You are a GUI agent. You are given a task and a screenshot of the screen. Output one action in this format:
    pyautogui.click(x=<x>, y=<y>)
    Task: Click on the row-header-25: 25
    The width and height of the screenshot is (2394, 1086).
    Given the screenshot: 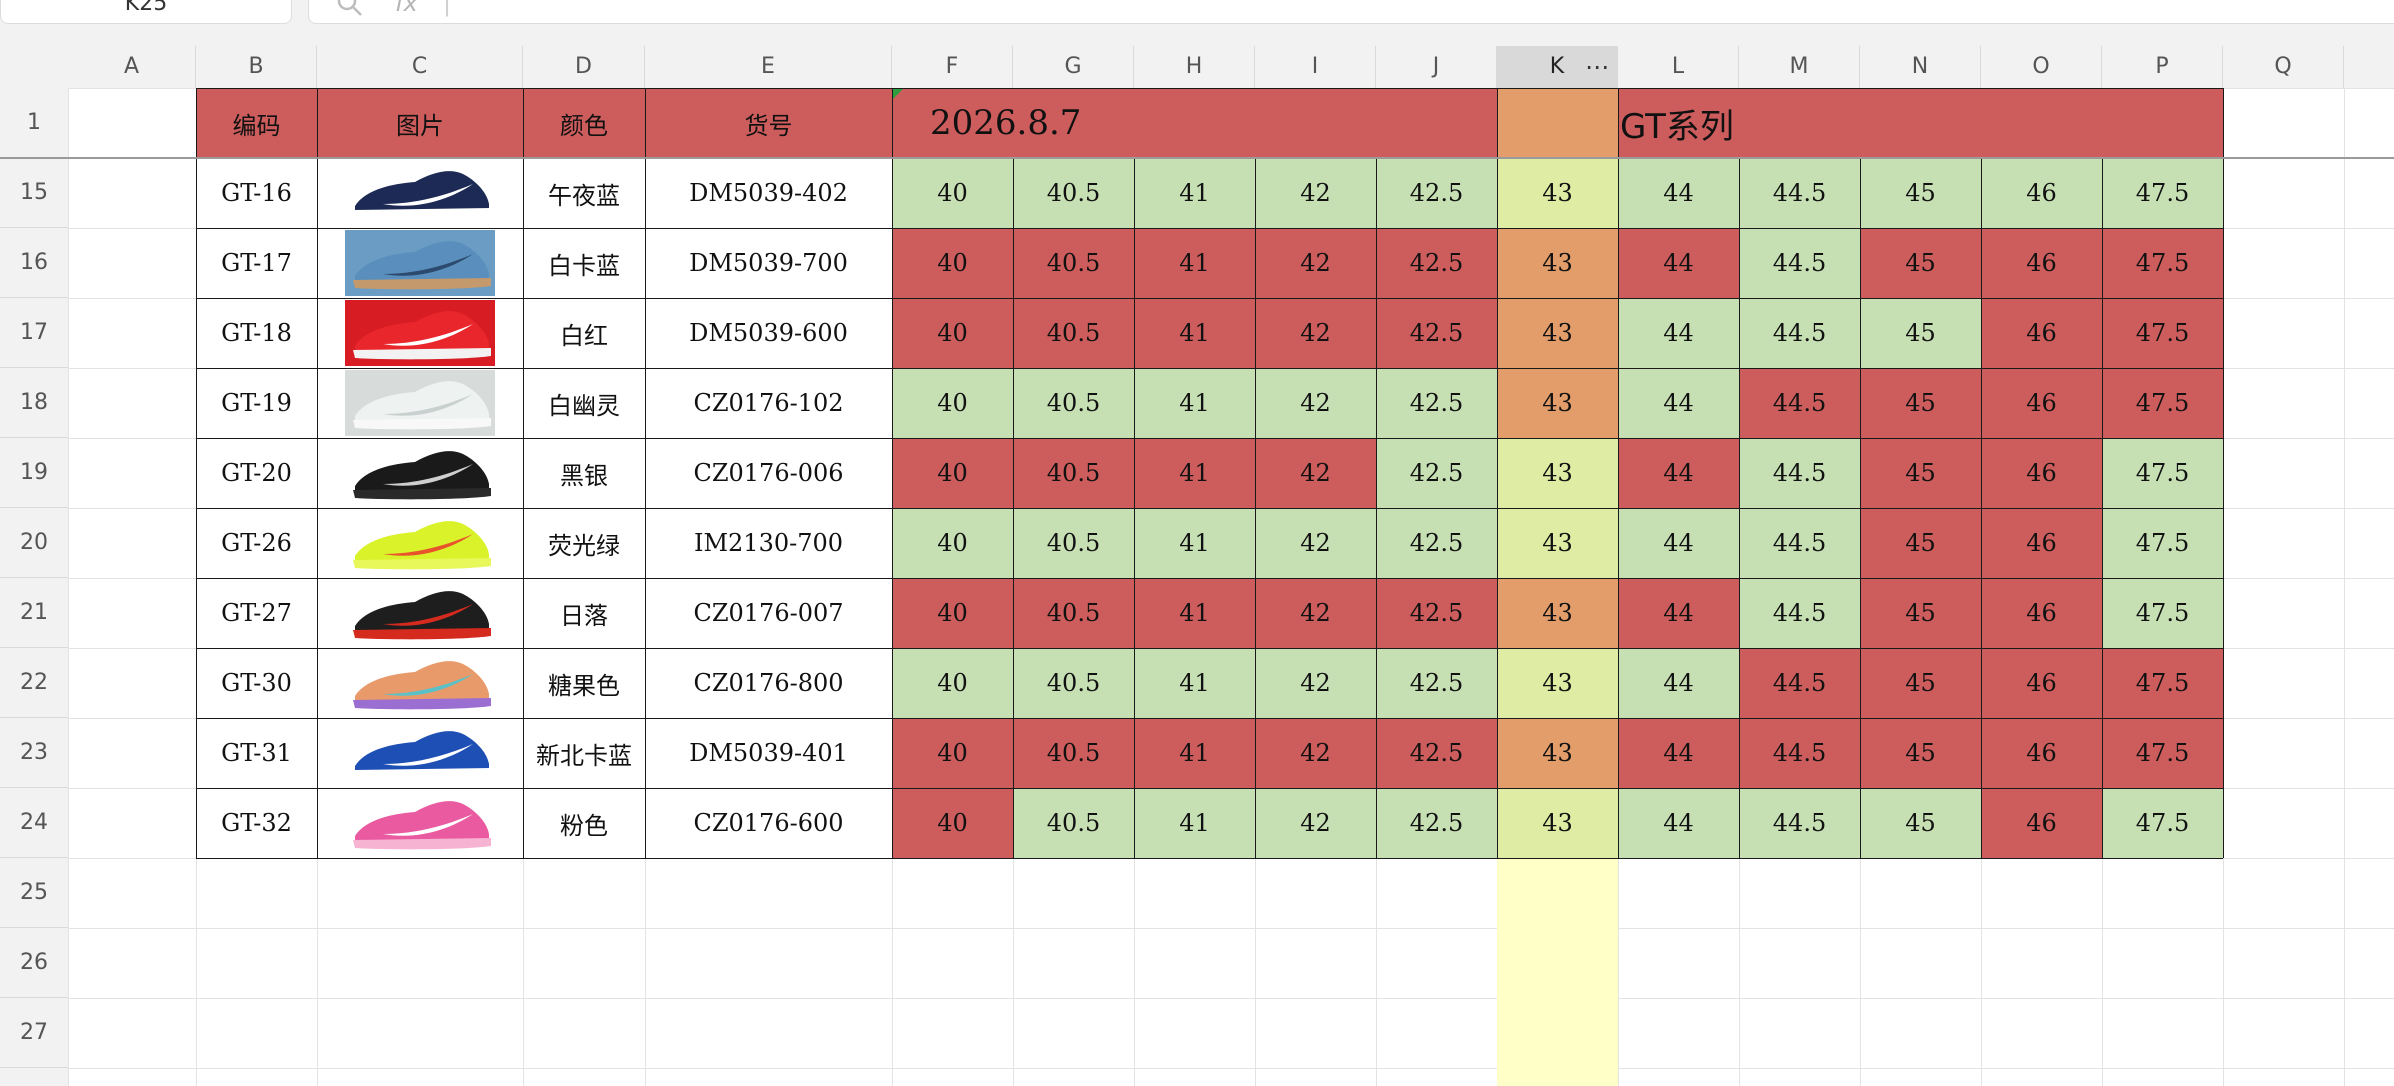 What is the action you would take?
    pyautogui.click(x=34, y=893)
    